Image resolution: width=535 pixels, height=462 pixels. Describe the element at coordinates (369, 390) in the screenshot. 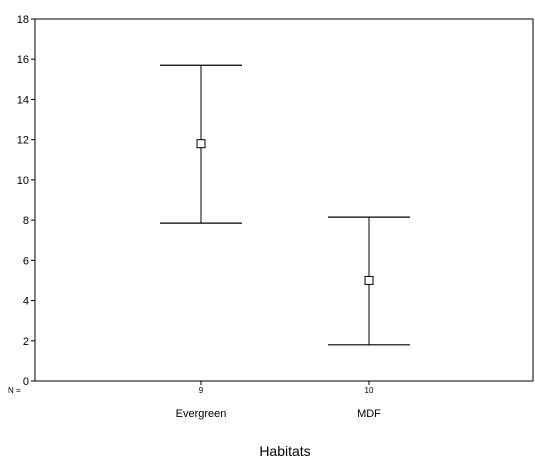

I see `n-count-label-1: 10` at that location.